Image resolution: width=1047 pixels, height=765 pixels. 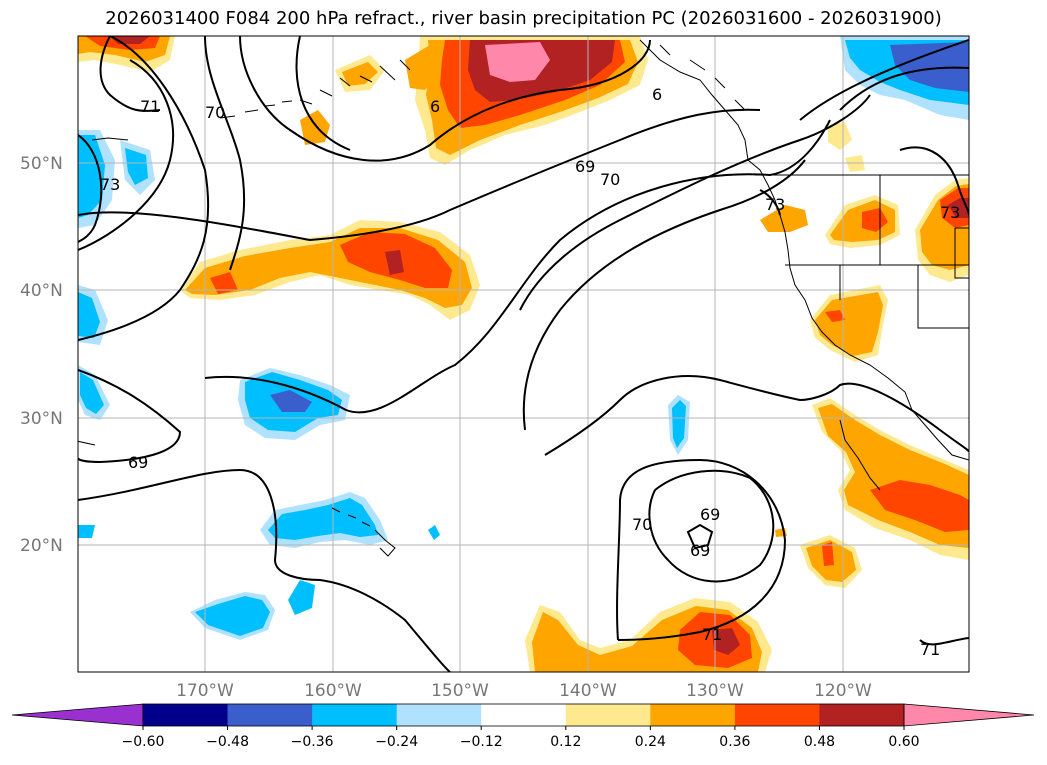 What do you see at coordinates (650, 742) in the screenshot?
I see `colorbar-tick-label: 0.24` at bounding box center [650, 742].